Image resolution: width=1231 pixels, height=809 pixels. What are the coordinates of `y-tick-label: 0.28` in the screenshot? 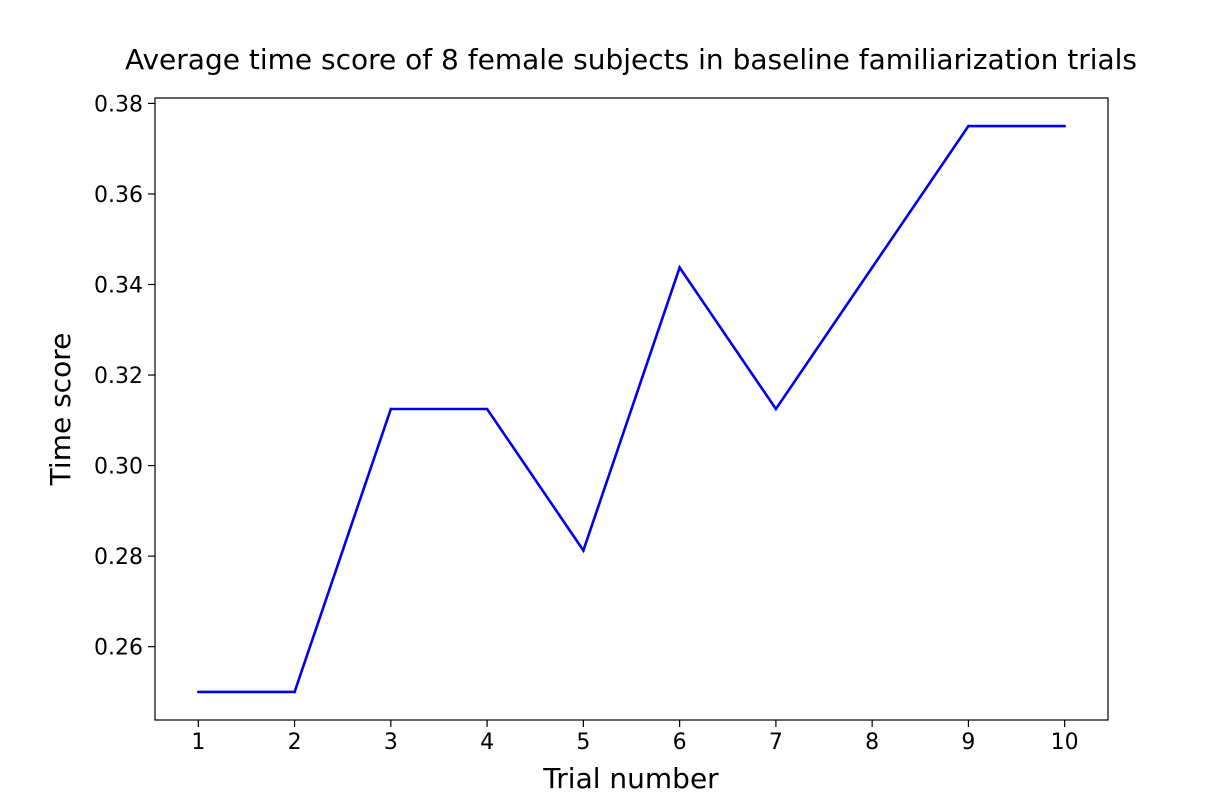 It's located at (118, 557).